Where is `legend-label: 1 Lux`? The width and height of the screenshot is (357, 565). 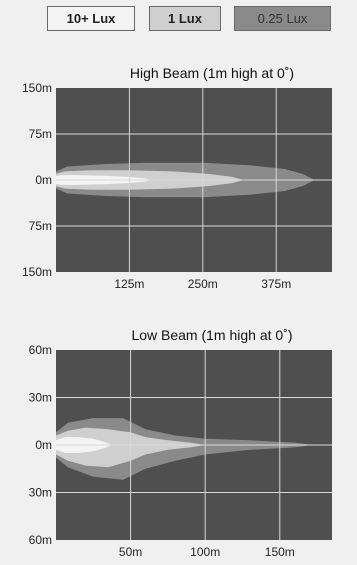 legend-label: 1 Lux is located at coordinates (185, 18).